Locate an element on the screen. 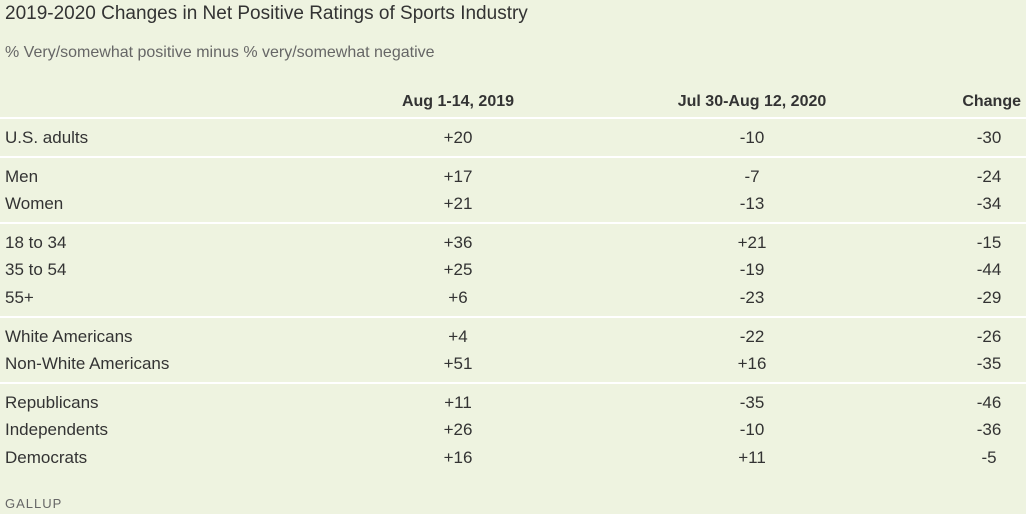 This screenshot has height=514, width=1026. value-2020: -7 is located at coordinates (752, 176).